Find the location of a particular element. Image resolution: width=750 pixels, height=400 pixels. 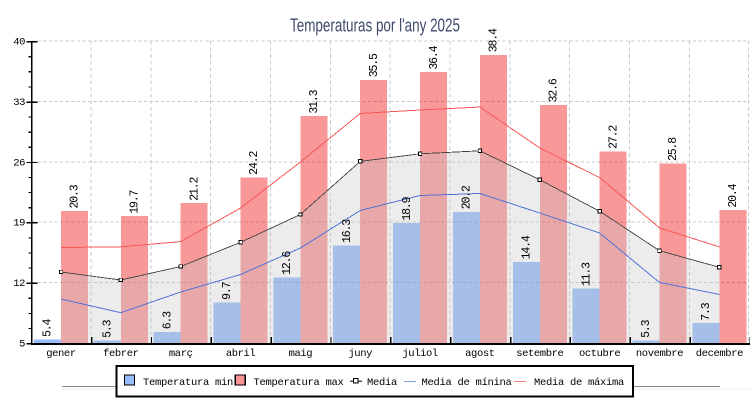

svg-text: 20.3 is located at coordinates (75, 196).